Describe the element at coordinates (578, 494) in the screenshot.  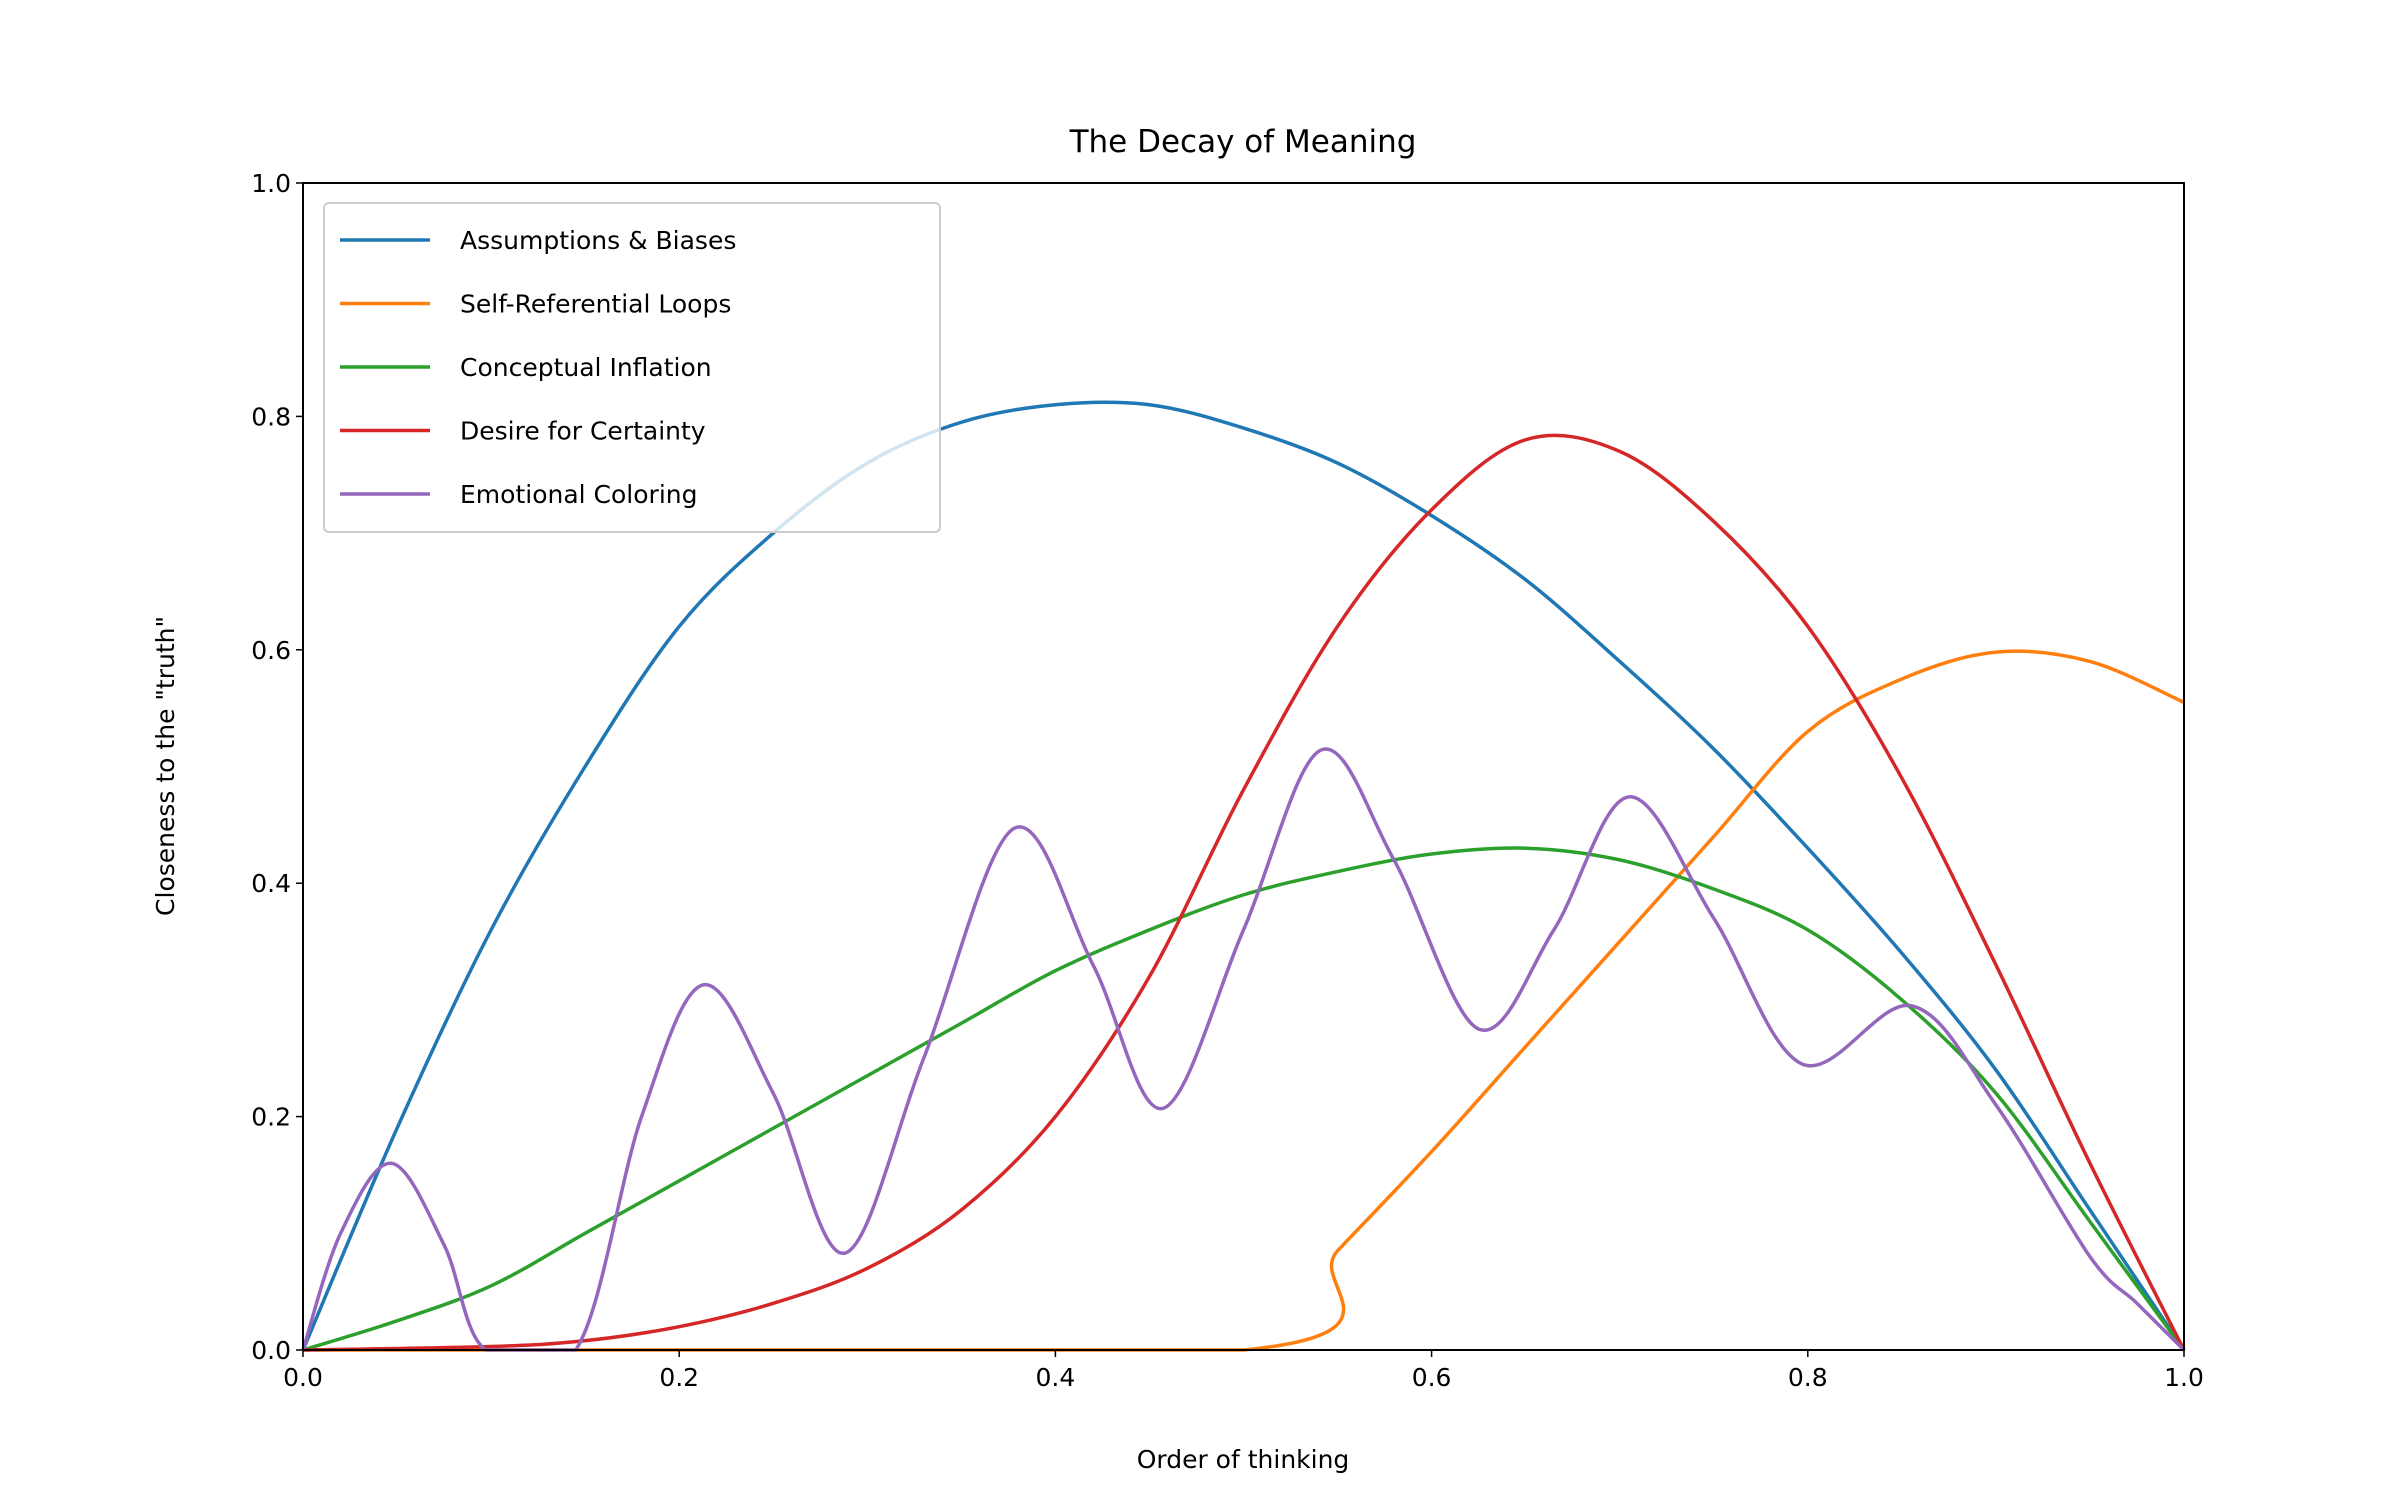
I see `legend-label: Emotional Coloring` at that location.